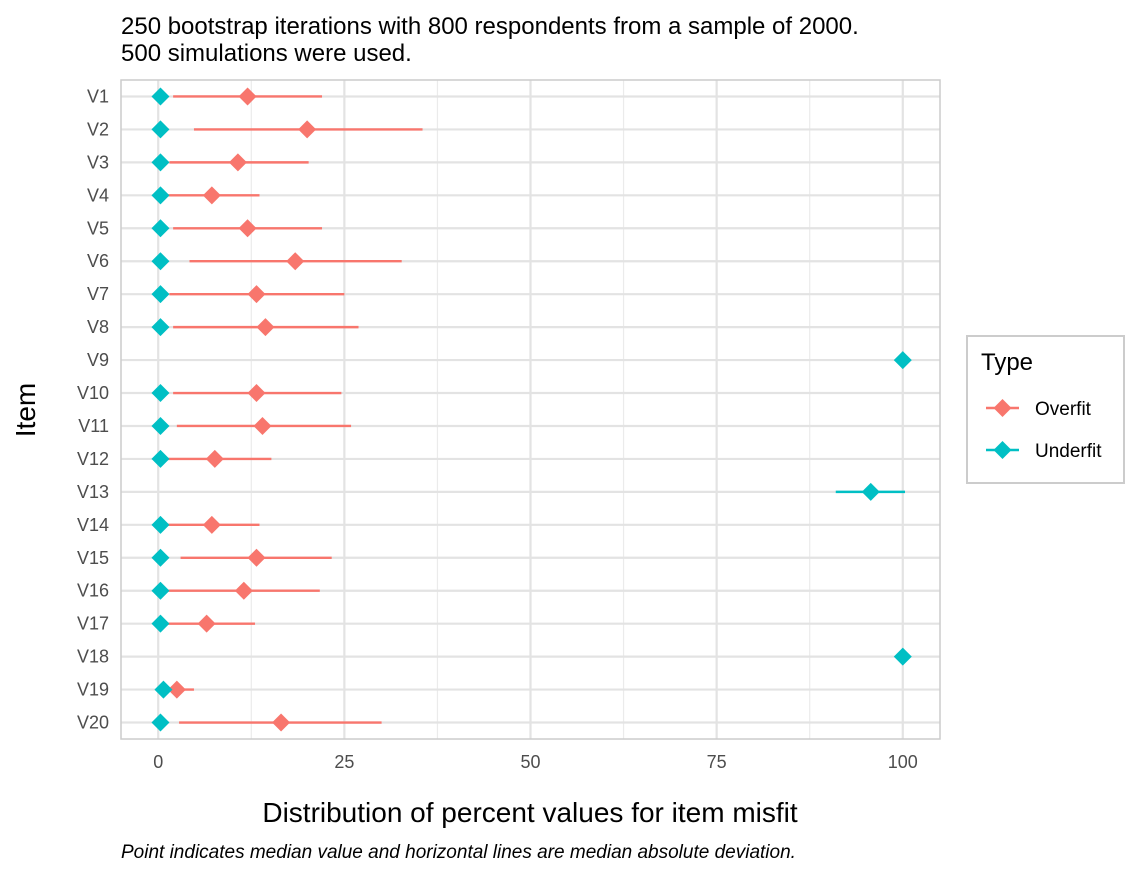 Image resolution: width=1137 pixels, height=880 pixels. Describe the element at coordinates (1068, 451) in the screenshot. I see `legend-label: Underfit` at that location.